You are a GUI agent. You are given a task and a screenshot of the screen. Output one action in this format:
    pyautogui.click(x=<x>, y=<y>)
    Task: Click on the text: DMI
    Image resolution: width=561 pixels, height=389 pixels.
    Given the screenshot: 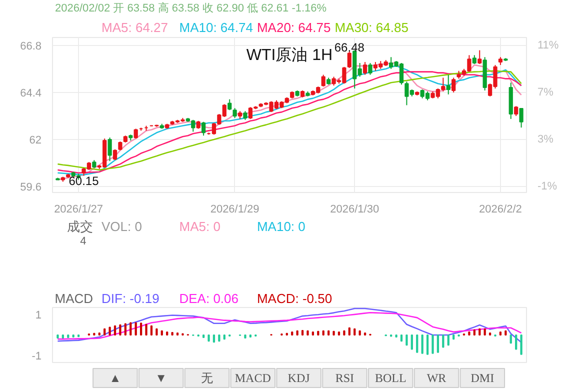 What is the action you would take?
    pyautogui.click(x=482, y=378)
    